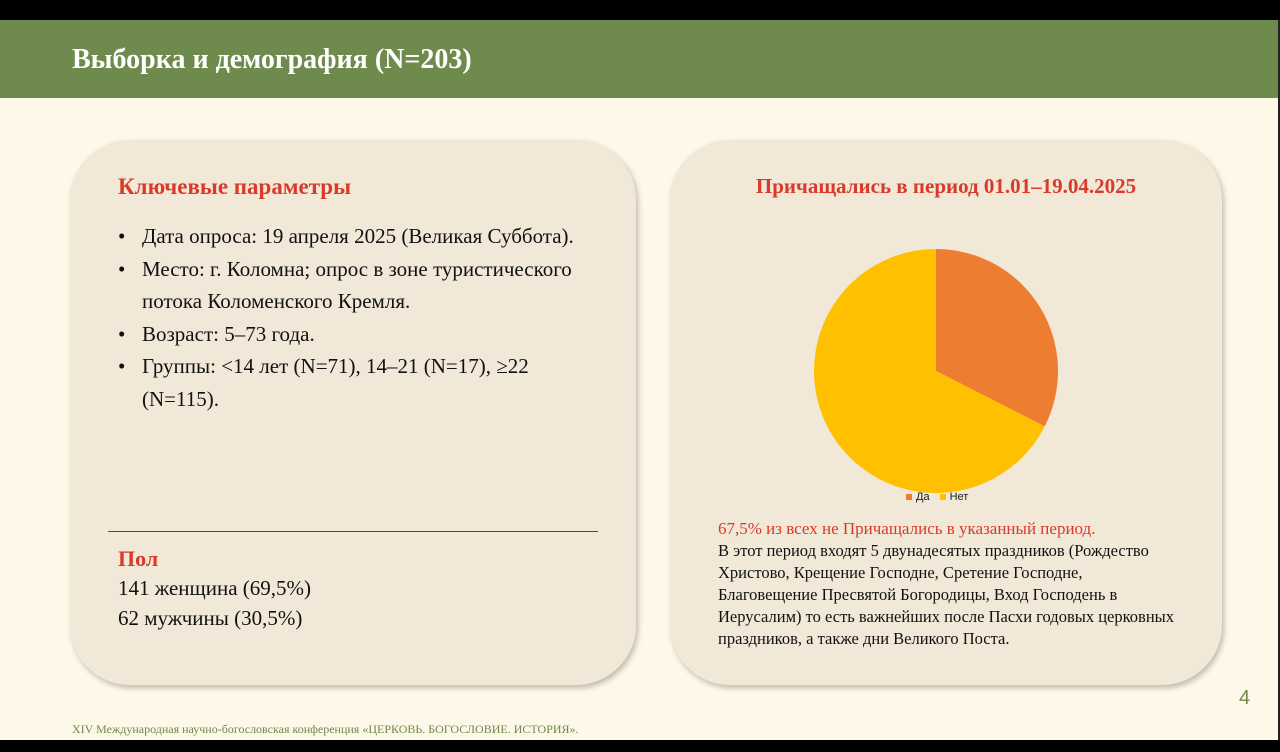  I want to click on slide-title: Выборка и демография (N=203), so click(272, 59).